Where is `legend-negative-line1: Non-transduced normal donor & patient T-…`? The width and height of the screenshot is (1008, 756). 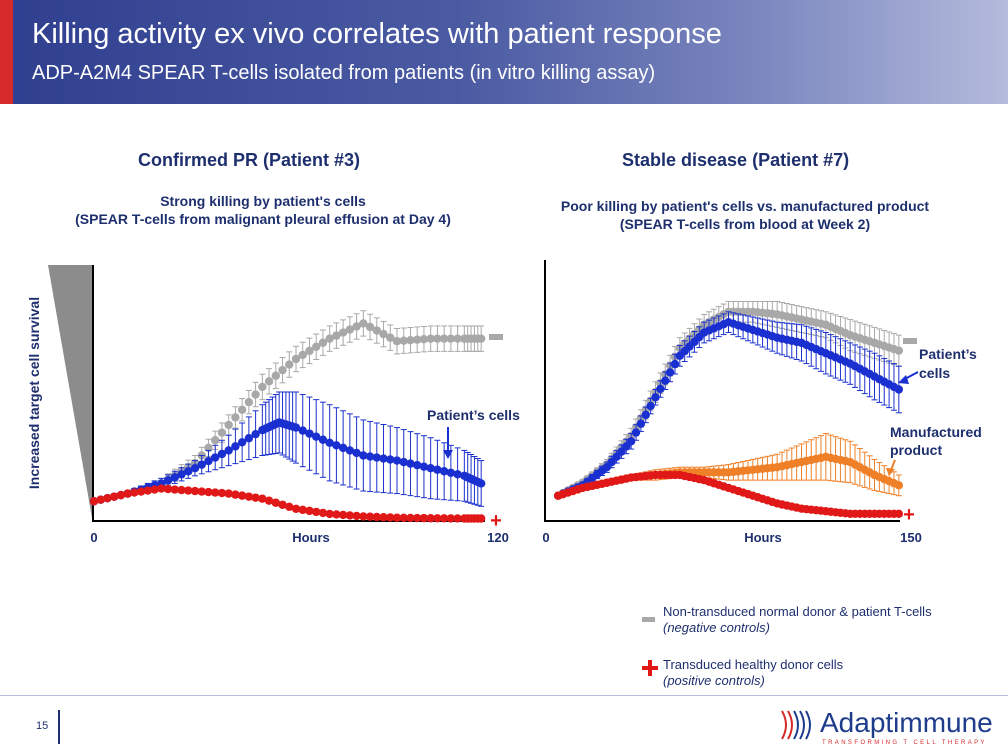
legend-negative-line1: Non-transduced normal donor & patient T-… is located at coordinates (797, 611).